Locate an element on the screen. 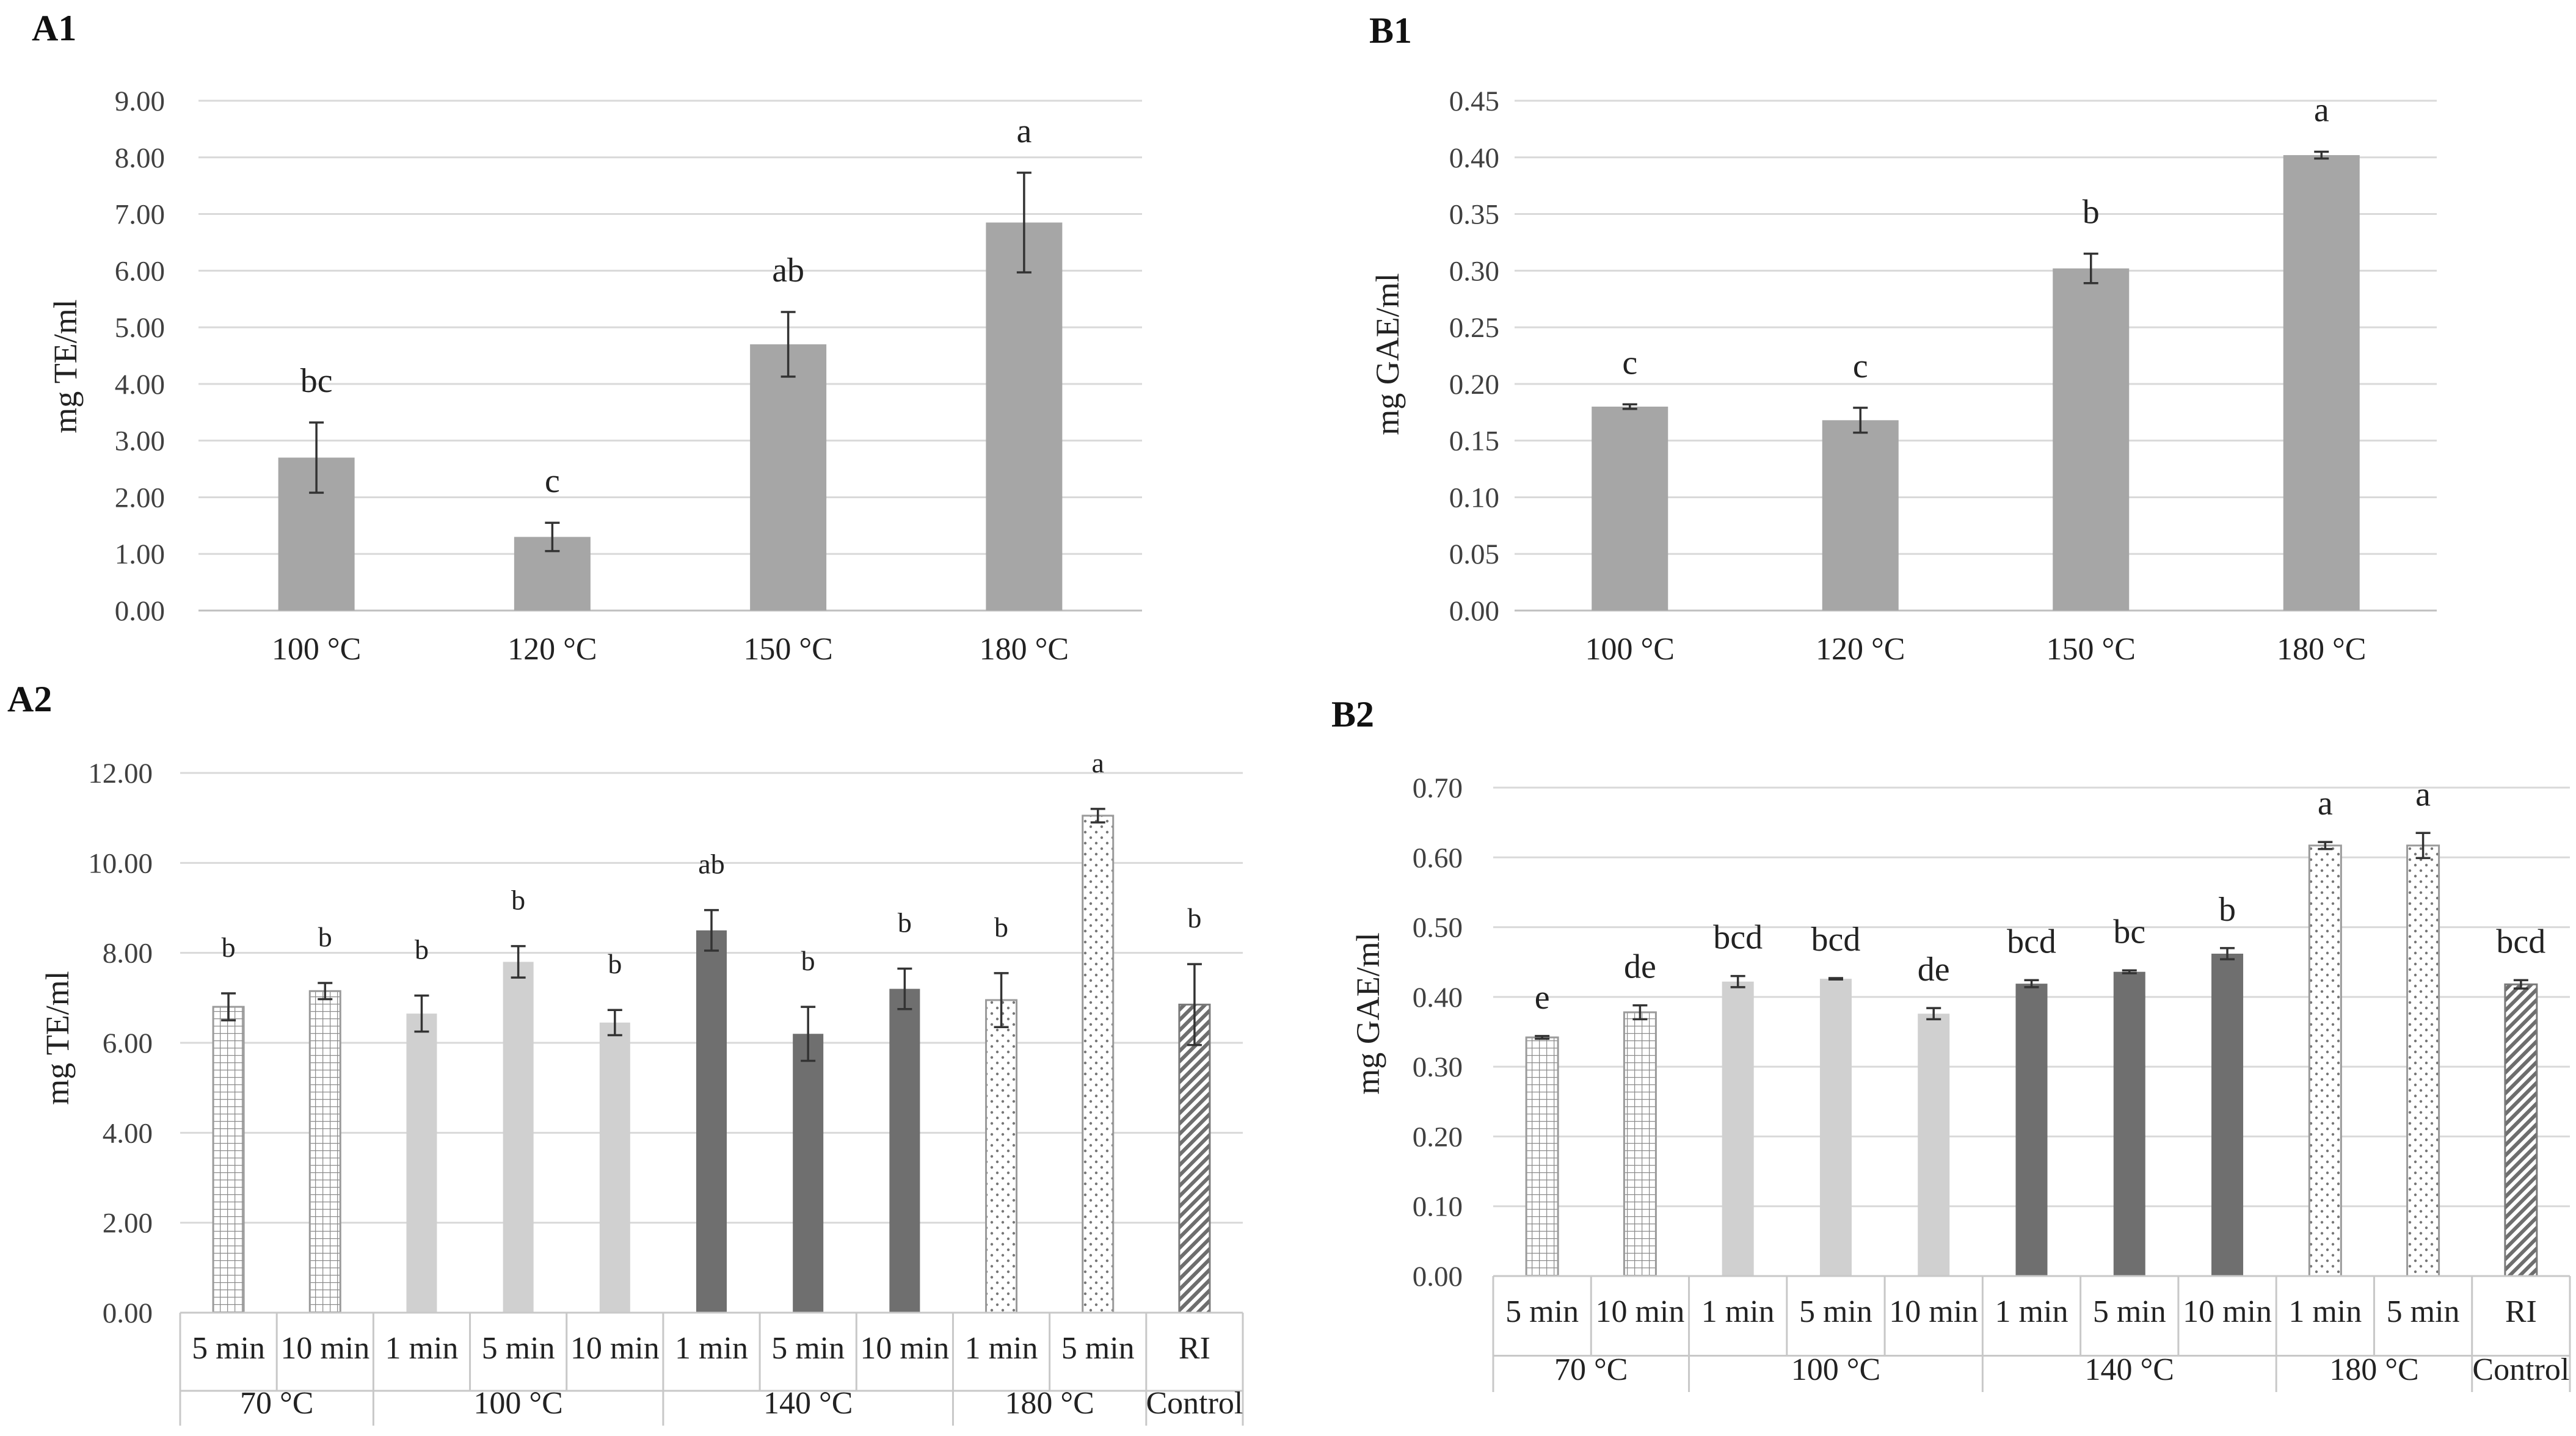  x-group-label: 100 °C is located at coordinates (517, 1403).